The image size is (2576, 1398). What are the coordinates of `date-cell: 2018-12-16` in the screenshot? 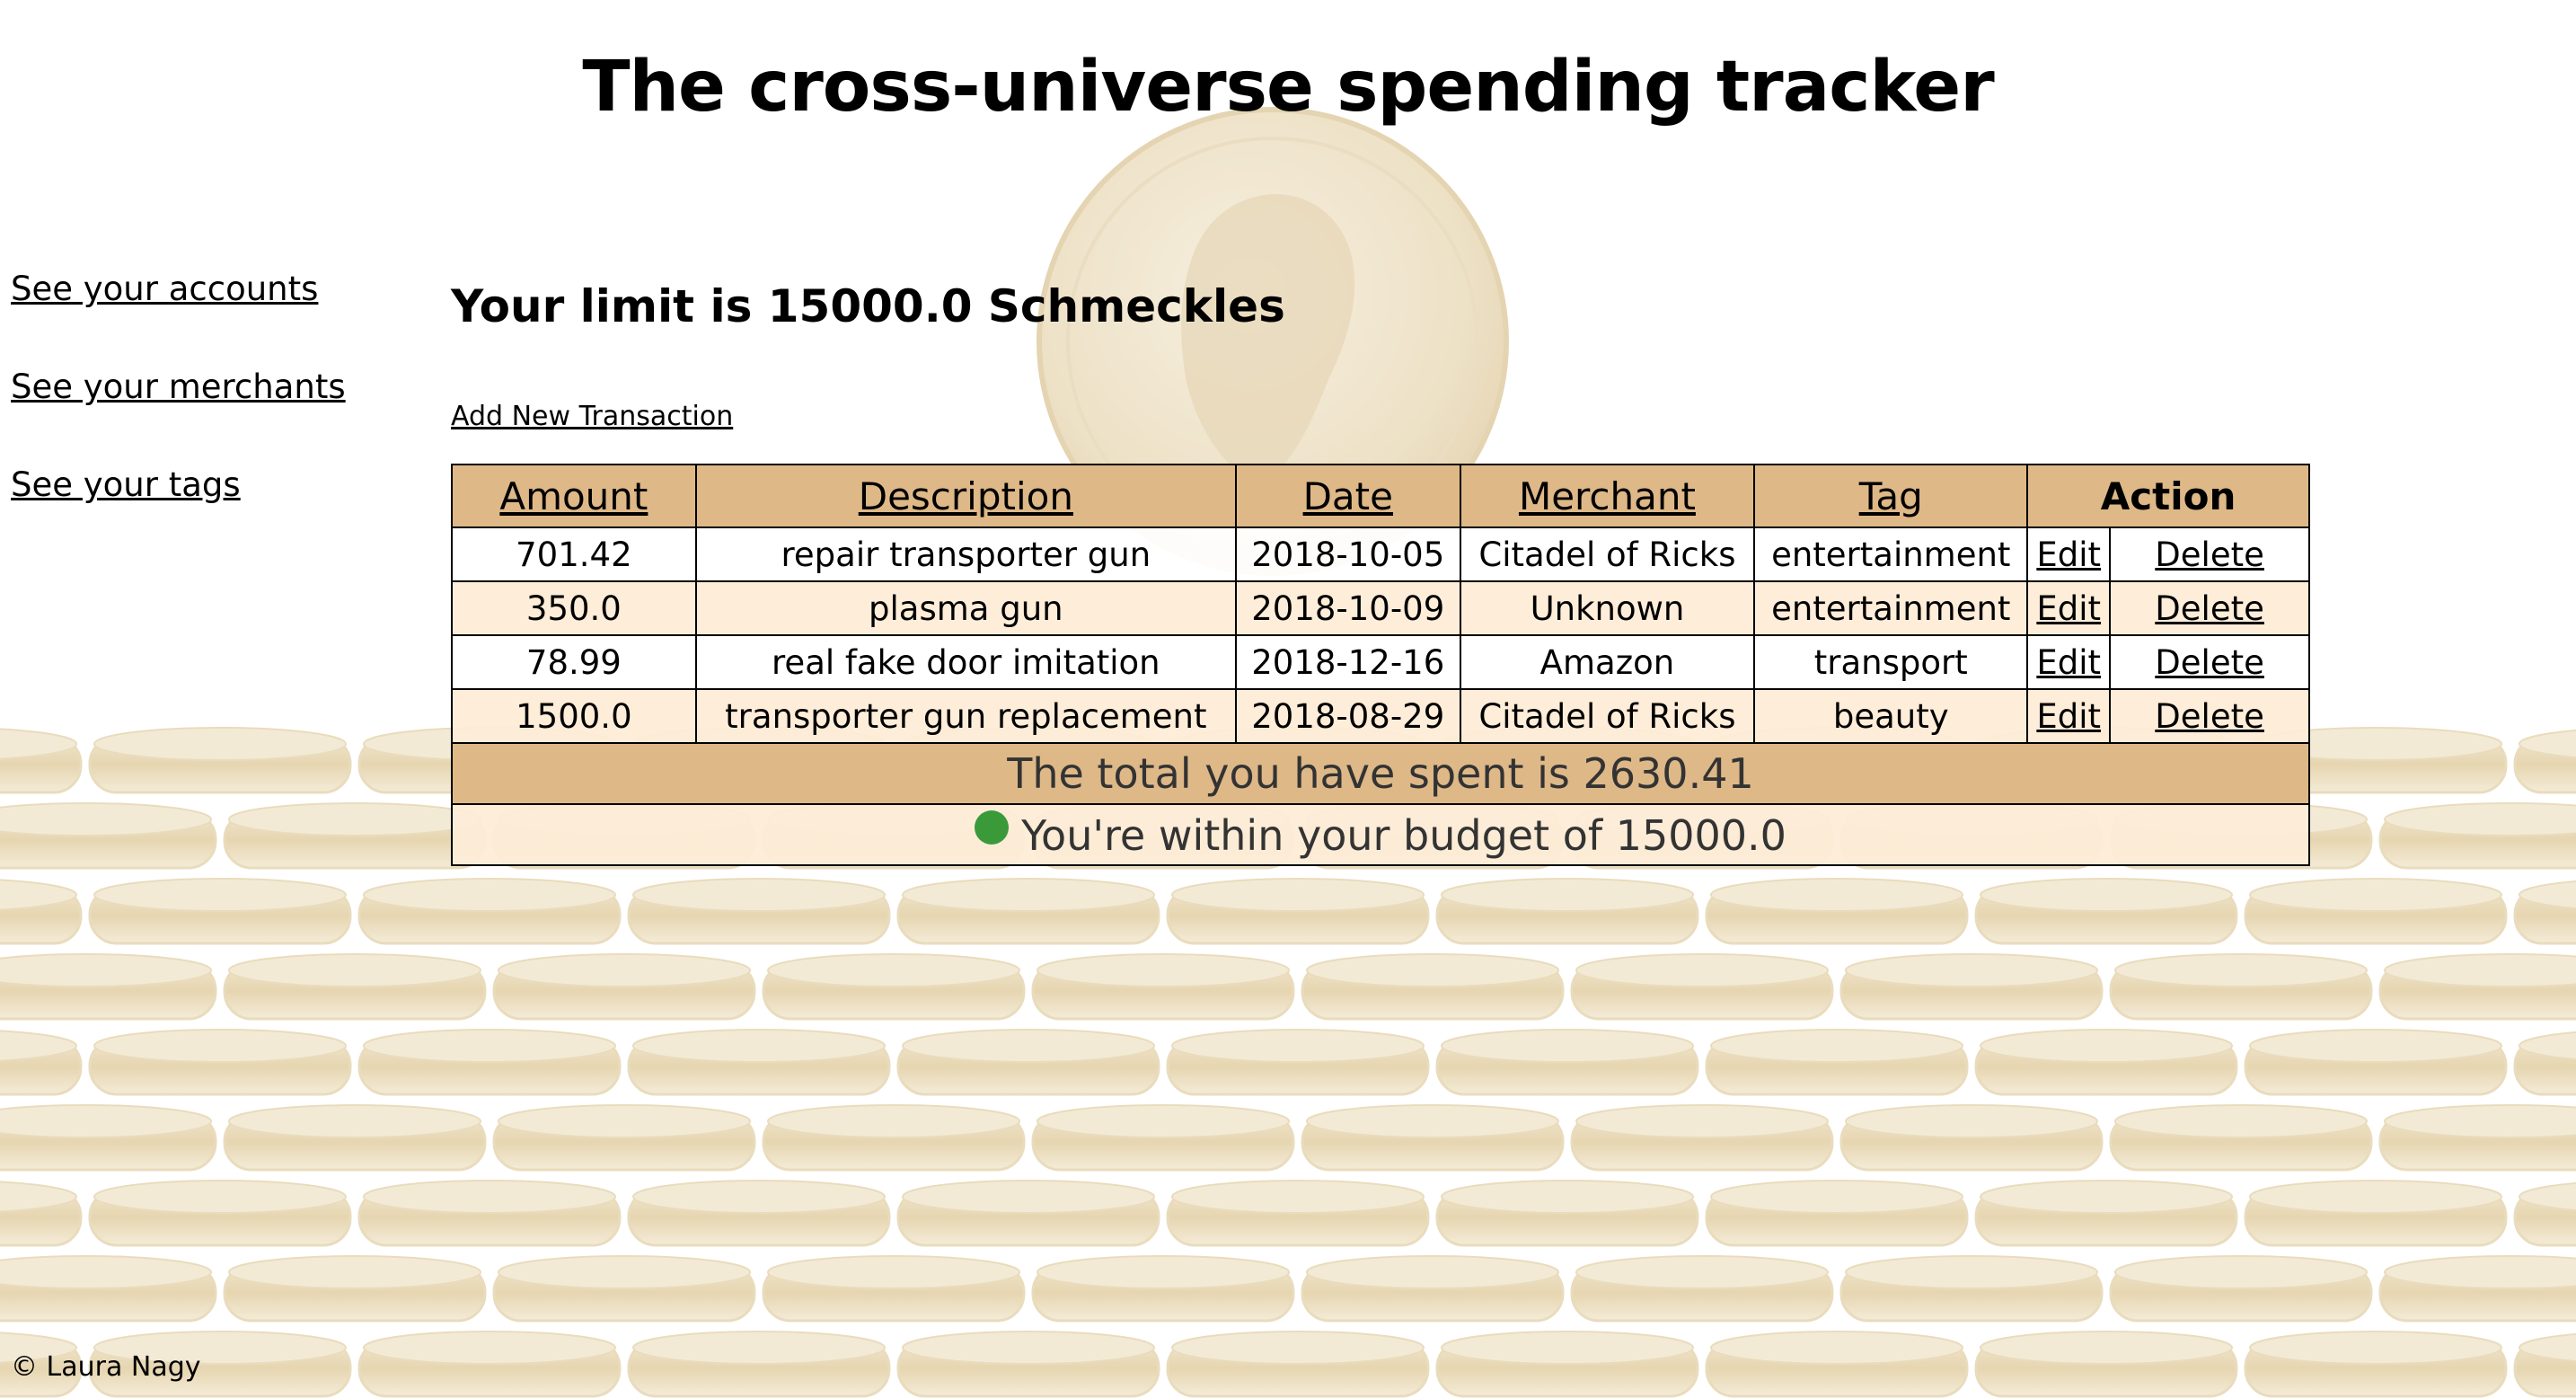 It's located at (1347, 662).